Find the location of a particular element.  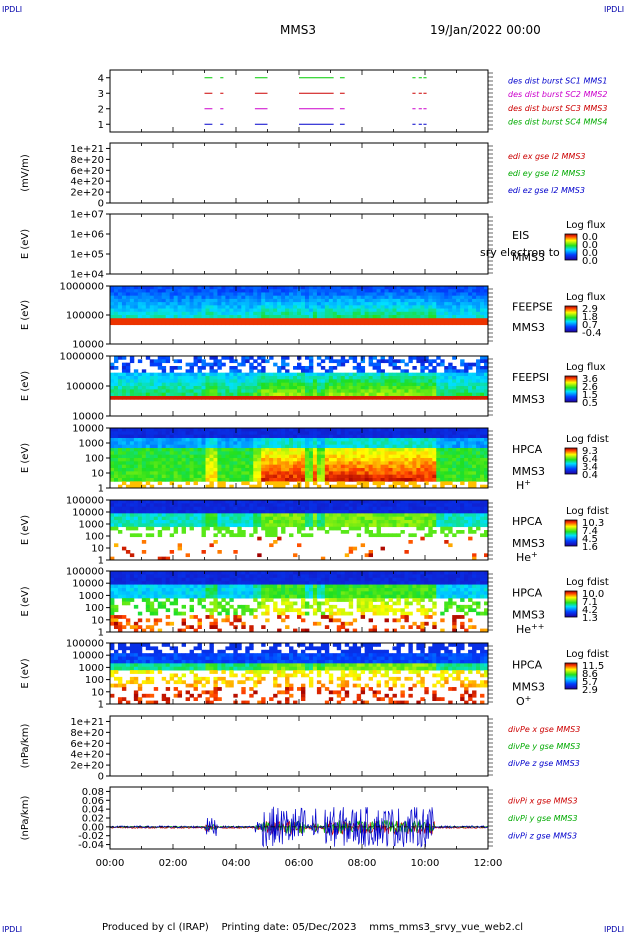

panel-feepse-ytick-label: 10000 is located at coordinates (88, 345).